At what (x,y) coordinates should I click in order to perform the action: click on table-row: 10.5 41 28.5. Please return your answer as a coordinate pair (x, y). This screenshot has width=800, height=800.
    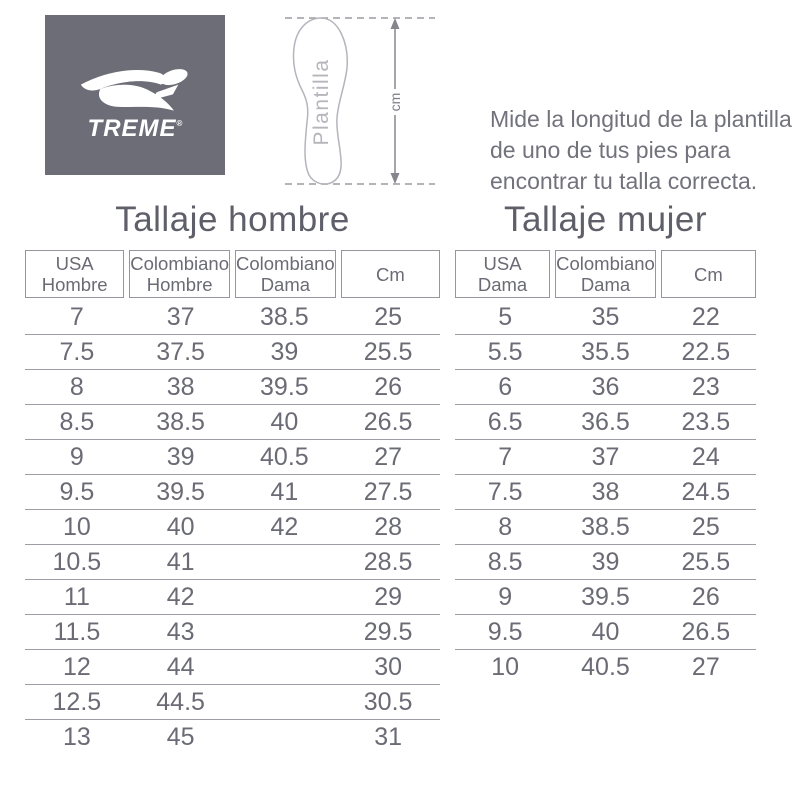
    Looking at the image, I should click on (232, 562).